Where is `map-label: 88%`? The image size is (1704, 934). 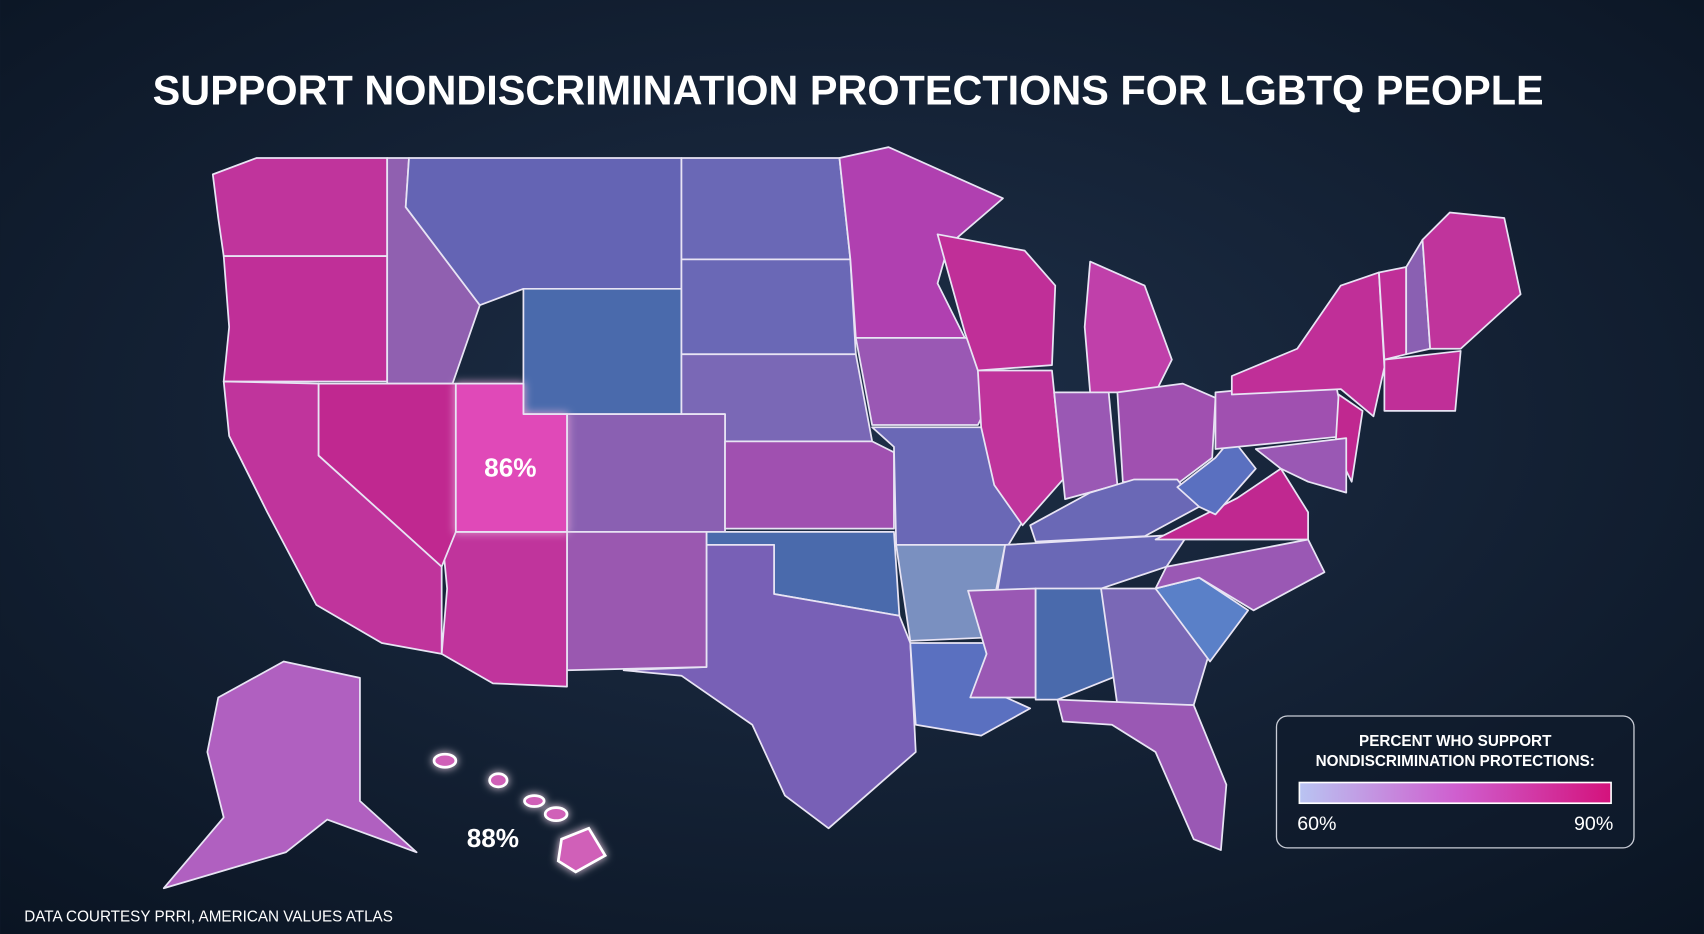
map-label: 88% is located at coordinates (493, 838).